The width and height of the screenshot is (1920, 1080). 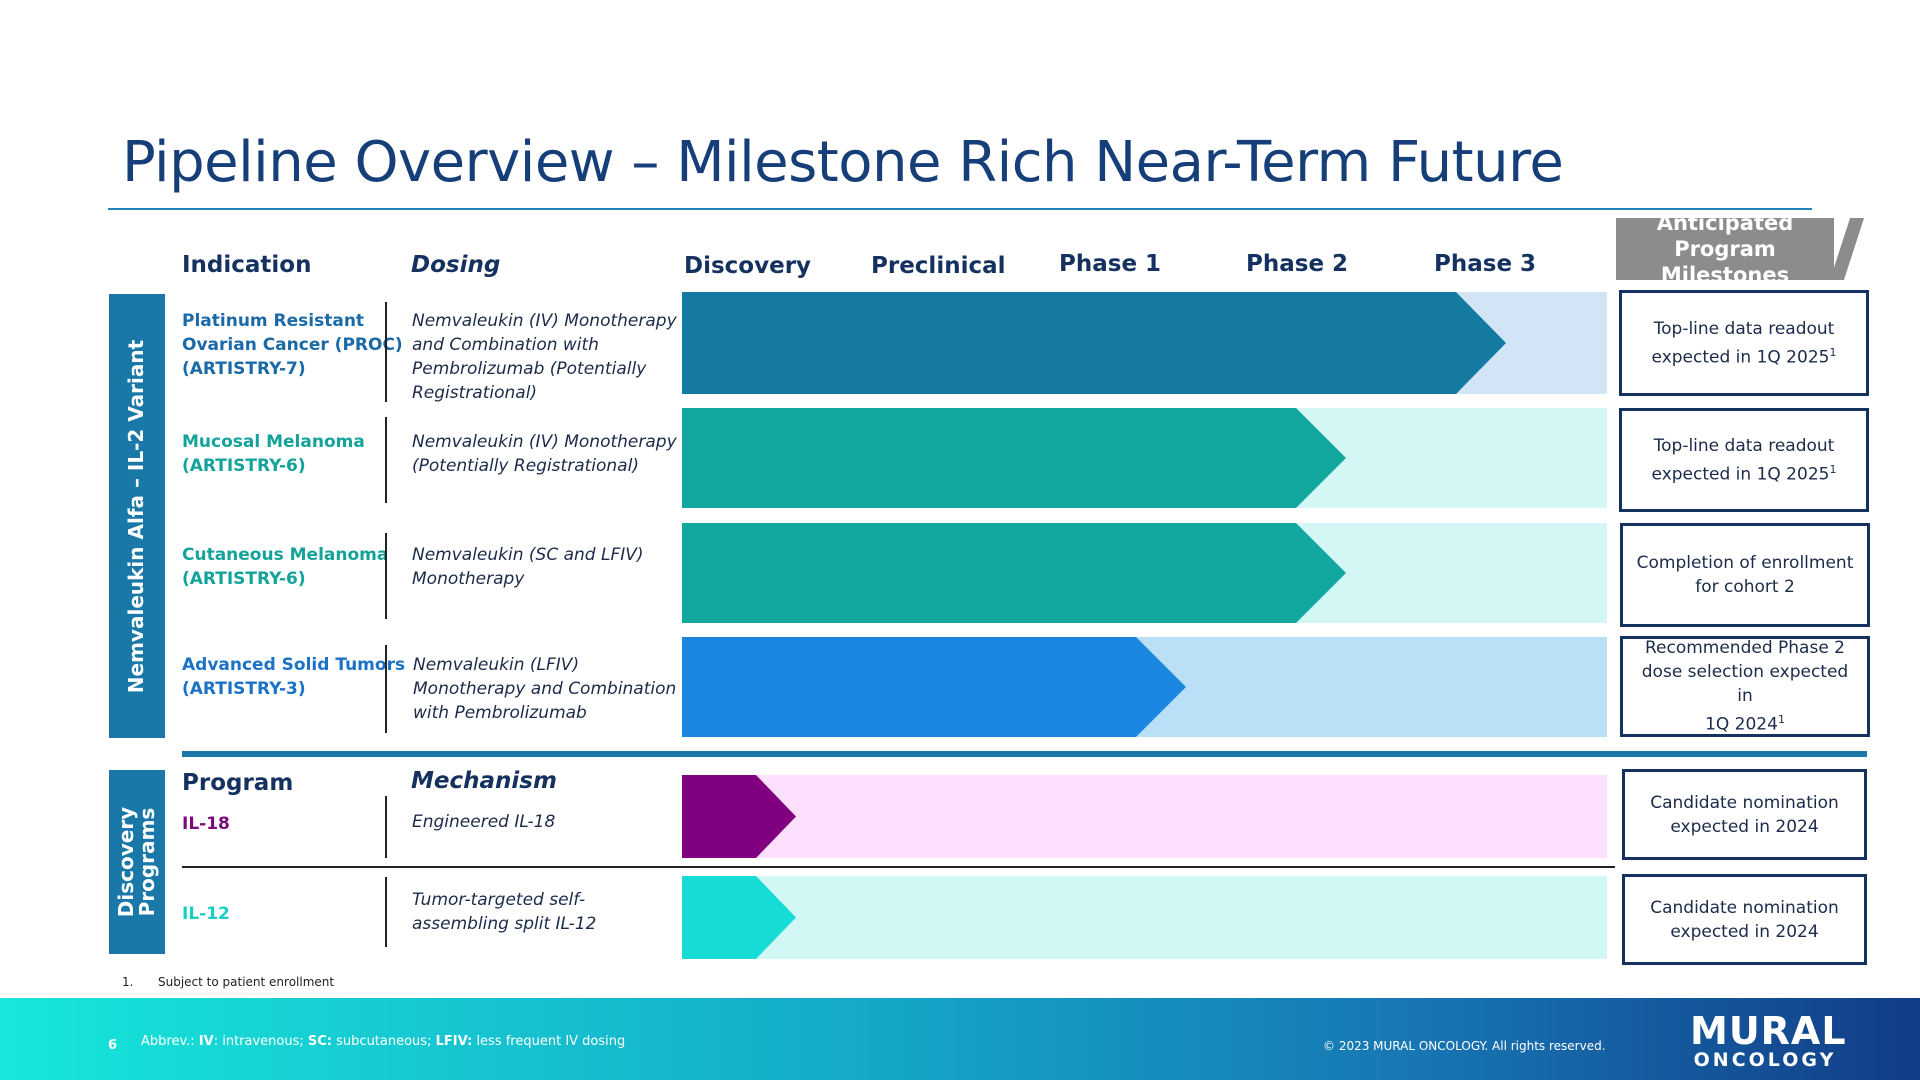 I want to click on abbrev-iv-def: : intravenous;, so click(x=258, y=1041).